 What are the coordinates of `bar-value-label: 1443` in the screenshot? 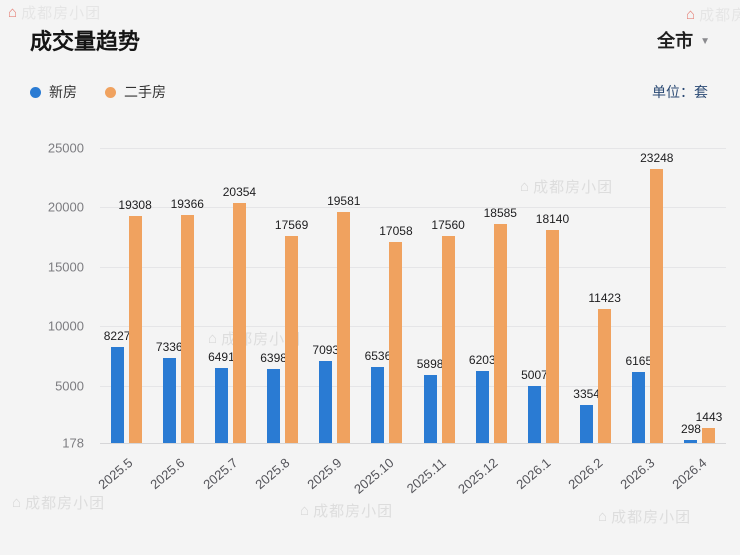 It's located at (709, 416).